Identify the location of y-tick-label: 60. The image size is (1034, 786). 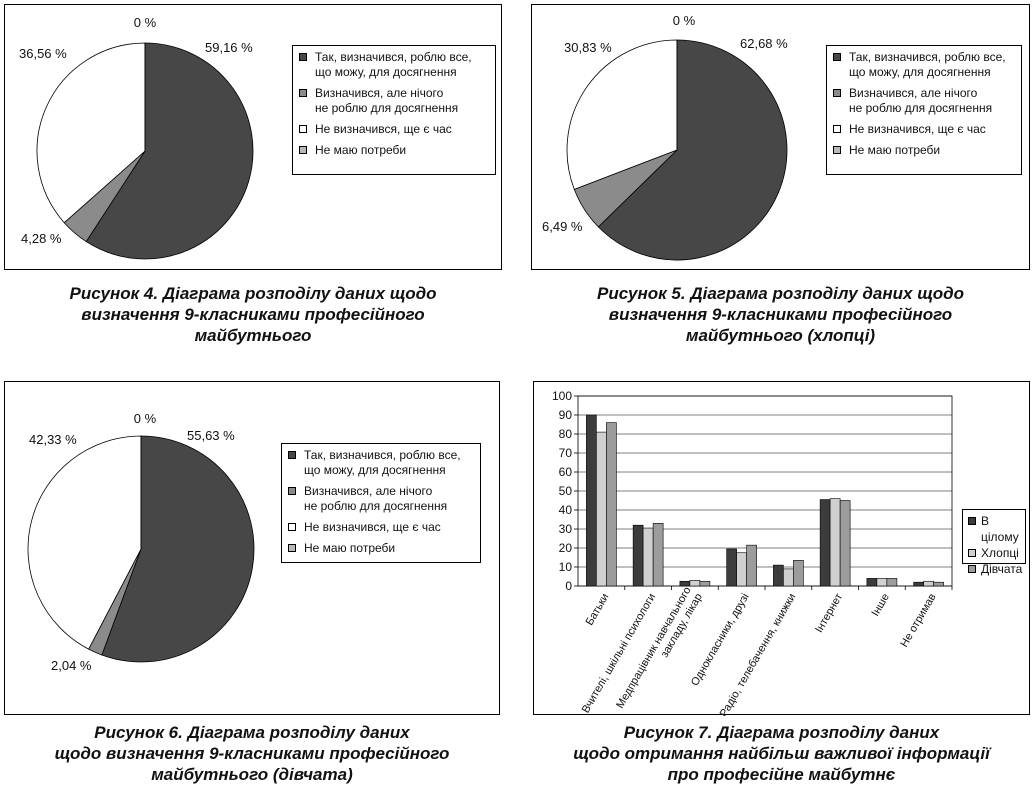
(566, 472).